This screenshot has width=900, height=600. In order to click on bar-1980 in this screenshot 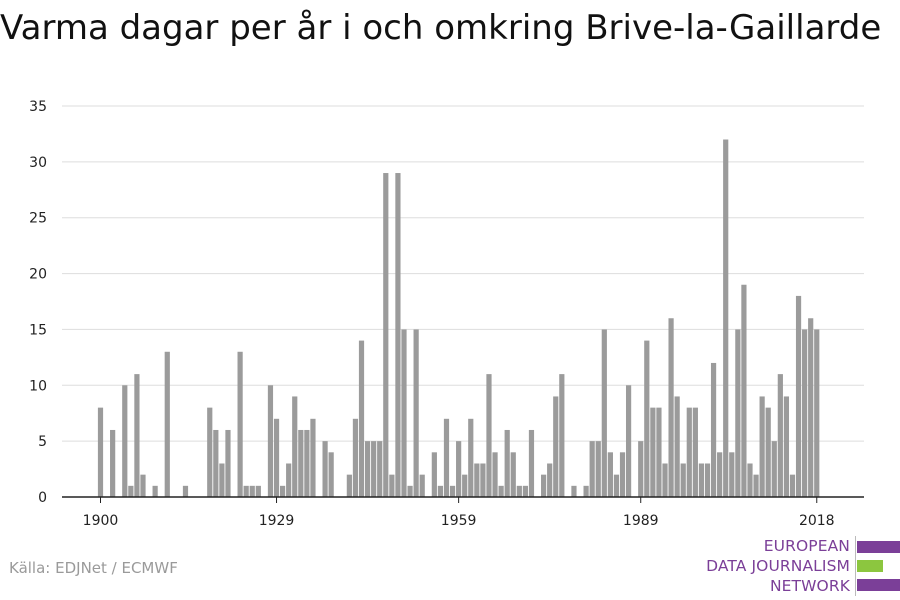, I will do `click(586, 491)`.